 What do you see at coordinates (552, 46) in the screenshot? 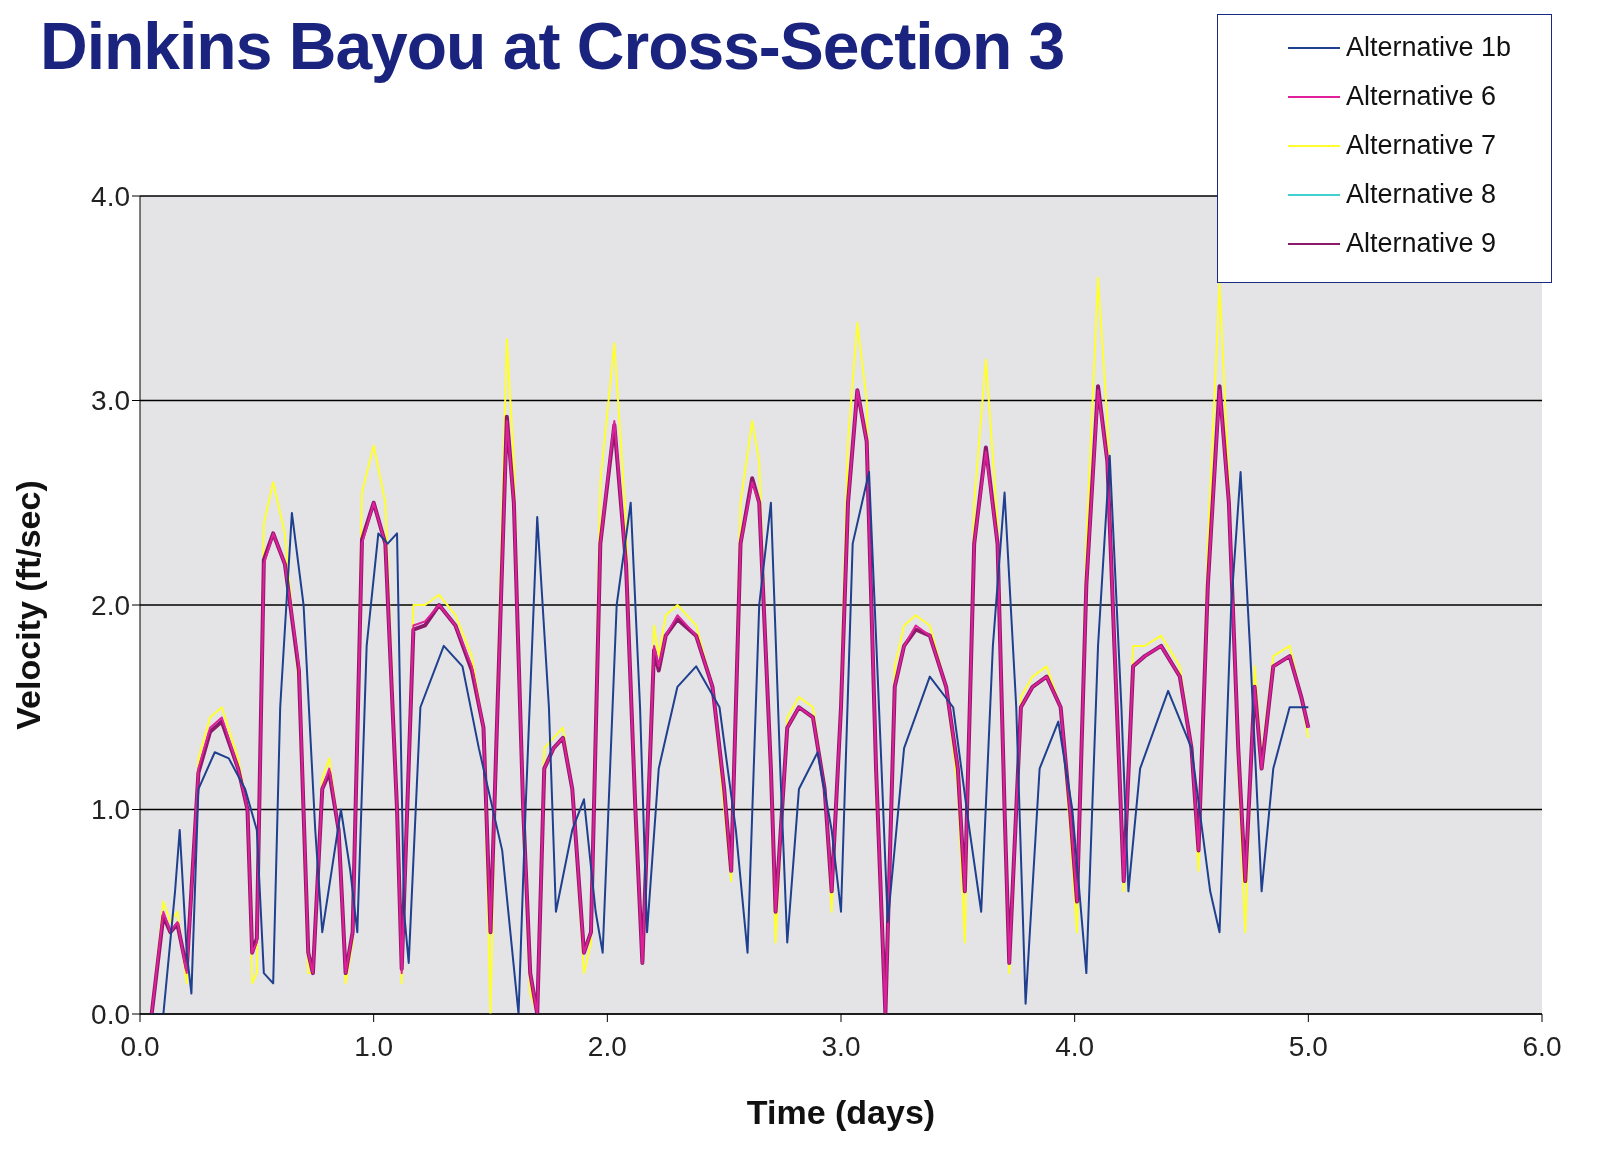
I see `chart-title: Dinkins Bayou at Cross-Section 3` at bounding box center [552, 46].